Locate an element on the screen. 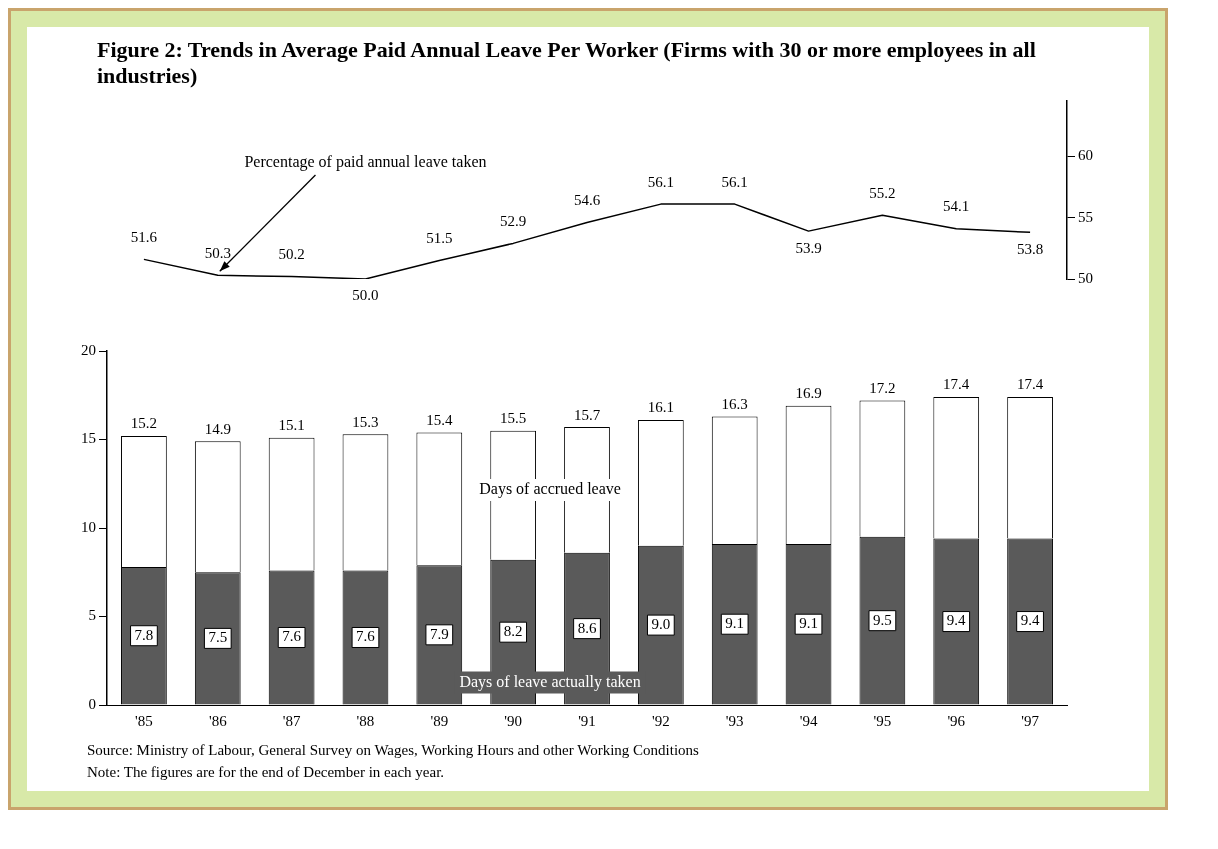 The image size is (1218, 849). x-tick-label: '92 is located at coordinates (660, 720).